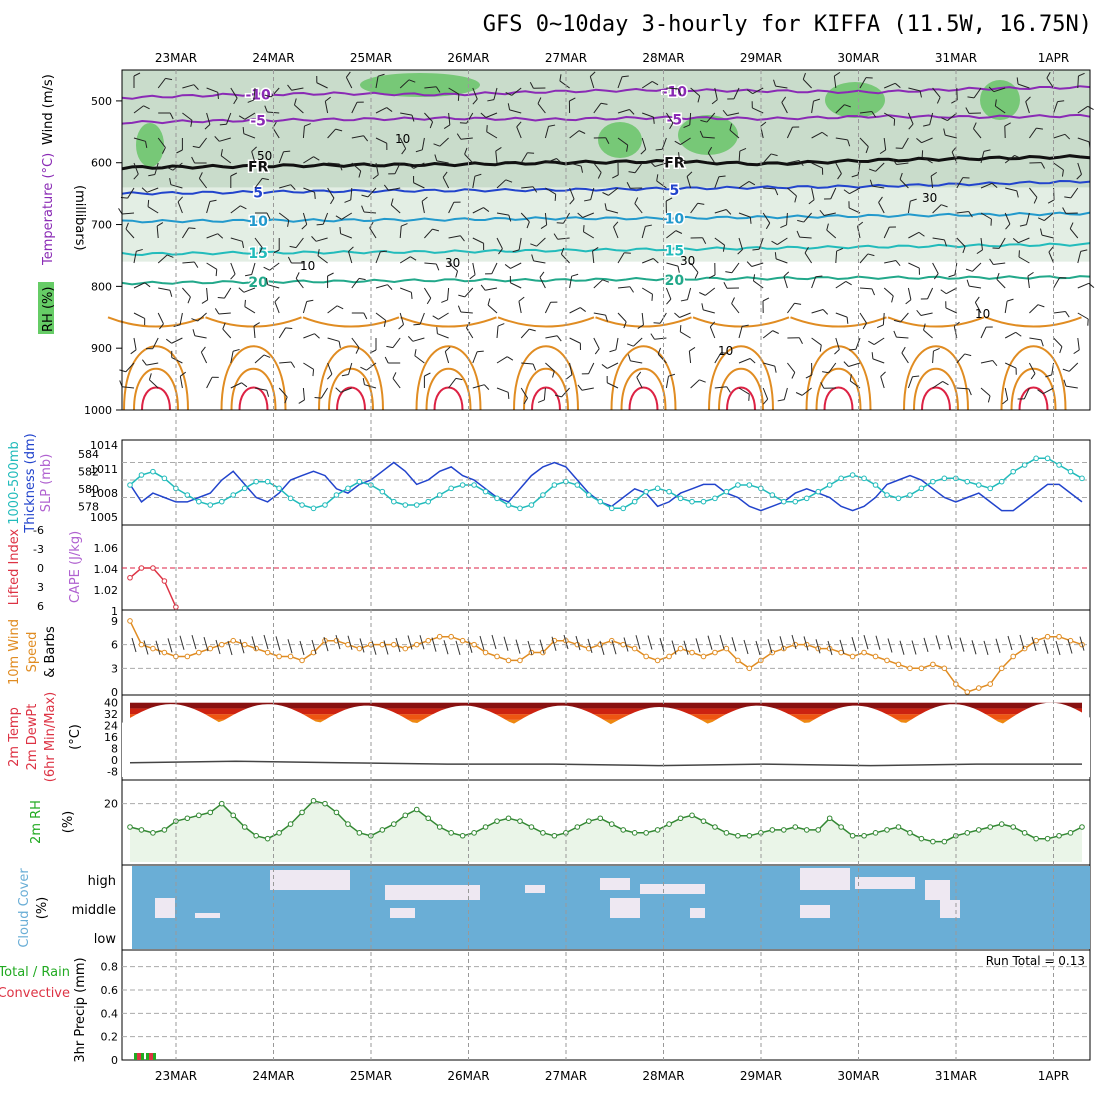  Describe the element at coordinates (657, 830) in the screenshot. I see `rh2m-line-point` at that location.